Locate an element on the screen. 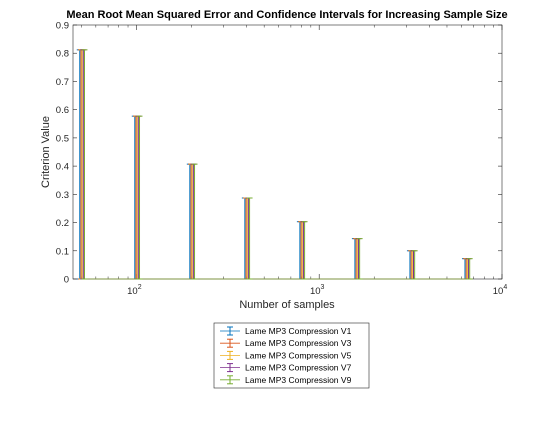  y-tick-label: 0.5 is located at coordinates (62, 138).